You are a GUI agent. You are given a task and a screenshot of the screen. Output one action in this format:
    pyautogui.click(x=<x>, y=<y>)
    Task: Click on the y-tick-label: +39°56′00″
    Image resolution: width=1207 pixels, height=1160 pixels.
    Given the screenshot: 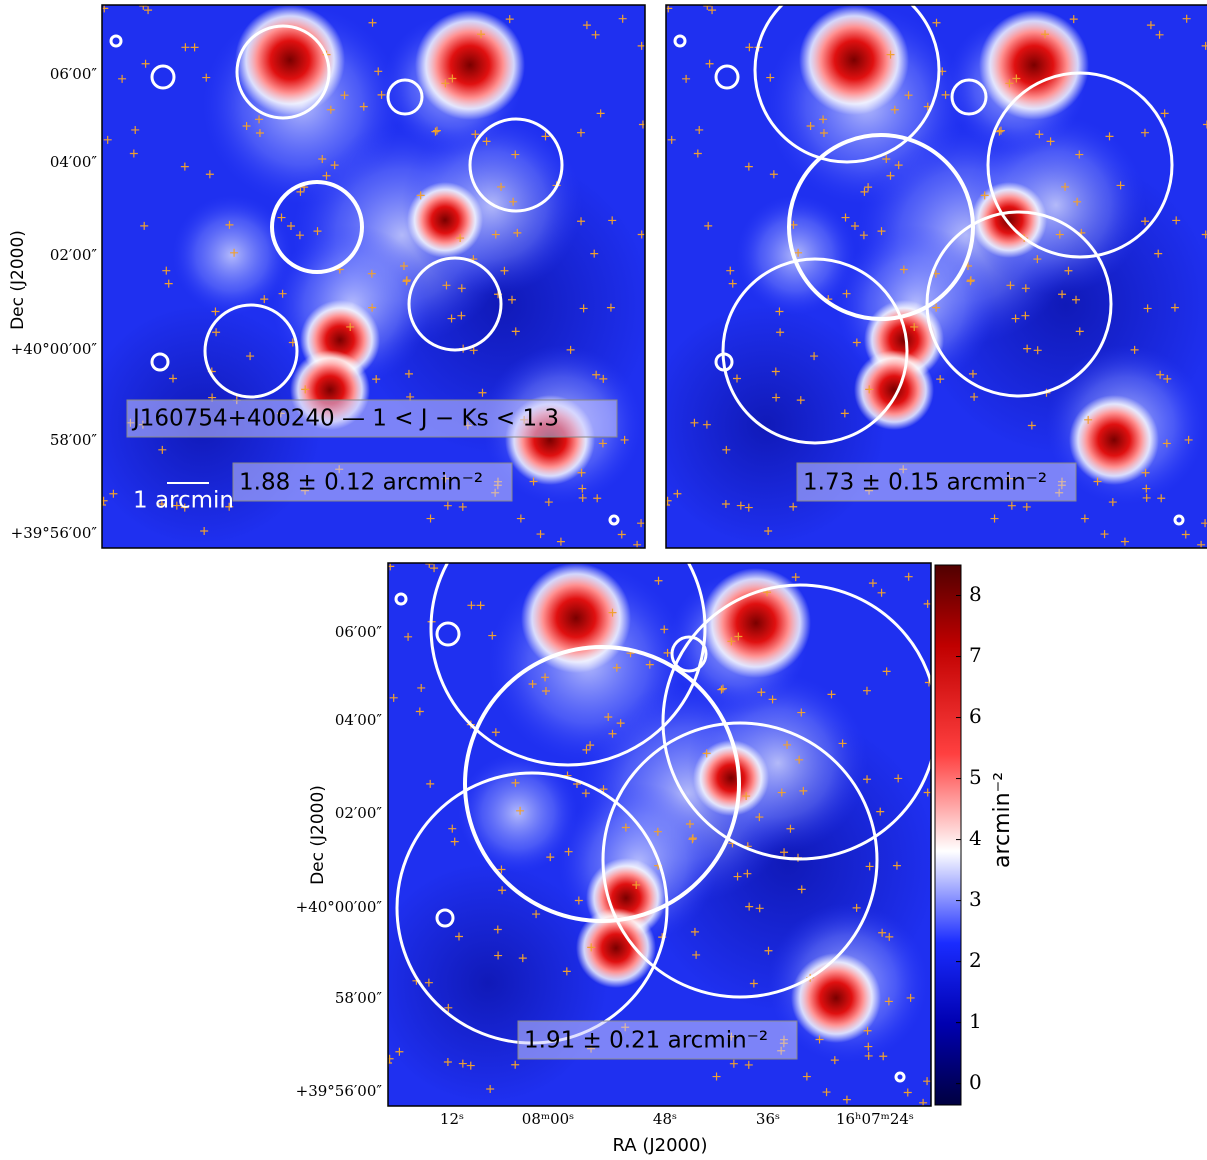 What is the action you would take?
    pyautogui.click(x=339, y=1091)
    